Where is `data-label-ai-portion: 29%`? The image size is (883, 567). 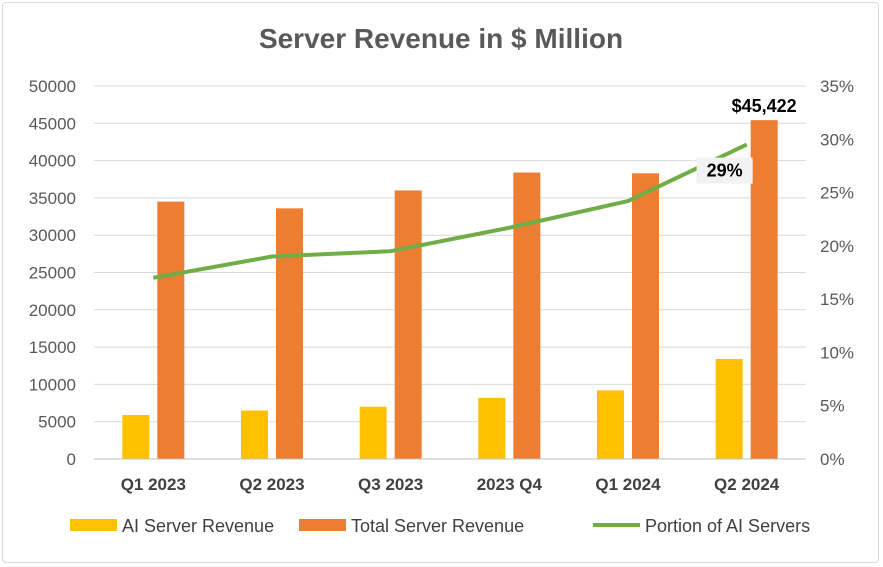
data-label-ai-portion: 29% is located at coordinates (725, 171).